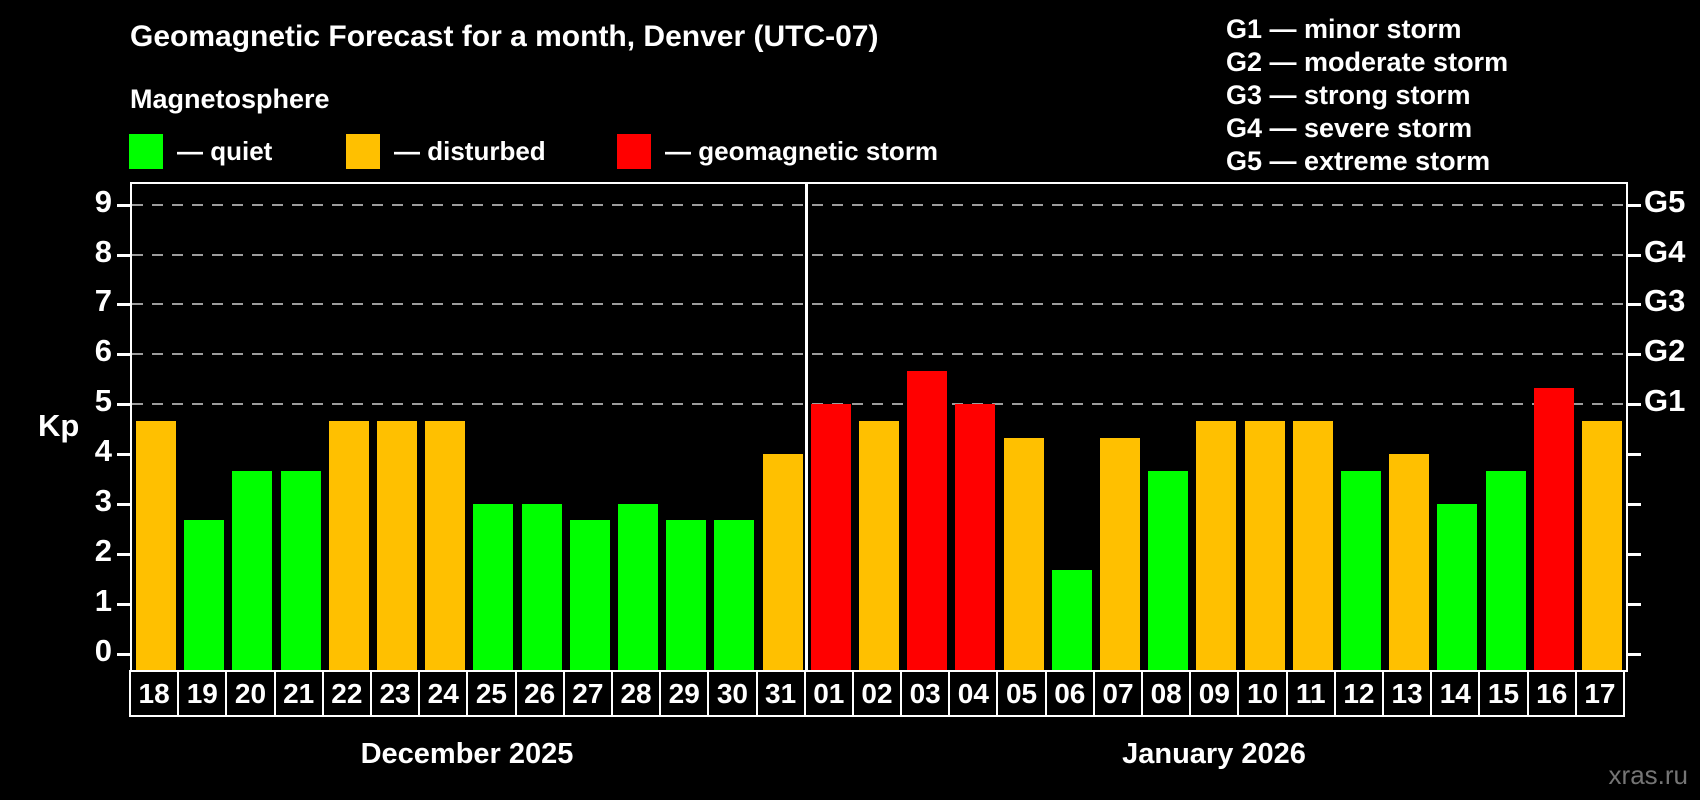  What do you see at coordinates (879, 204) in the screenshot?
I see `gridline-kp9` at bounding box center [879, 204].